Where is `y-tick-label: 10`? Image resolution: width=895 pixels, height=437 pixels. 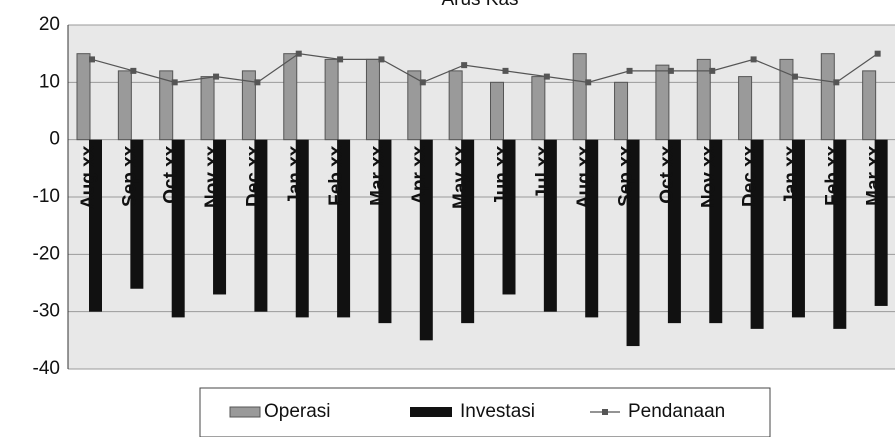
y-tick-label: 10 is located at coordinates (49, 81).